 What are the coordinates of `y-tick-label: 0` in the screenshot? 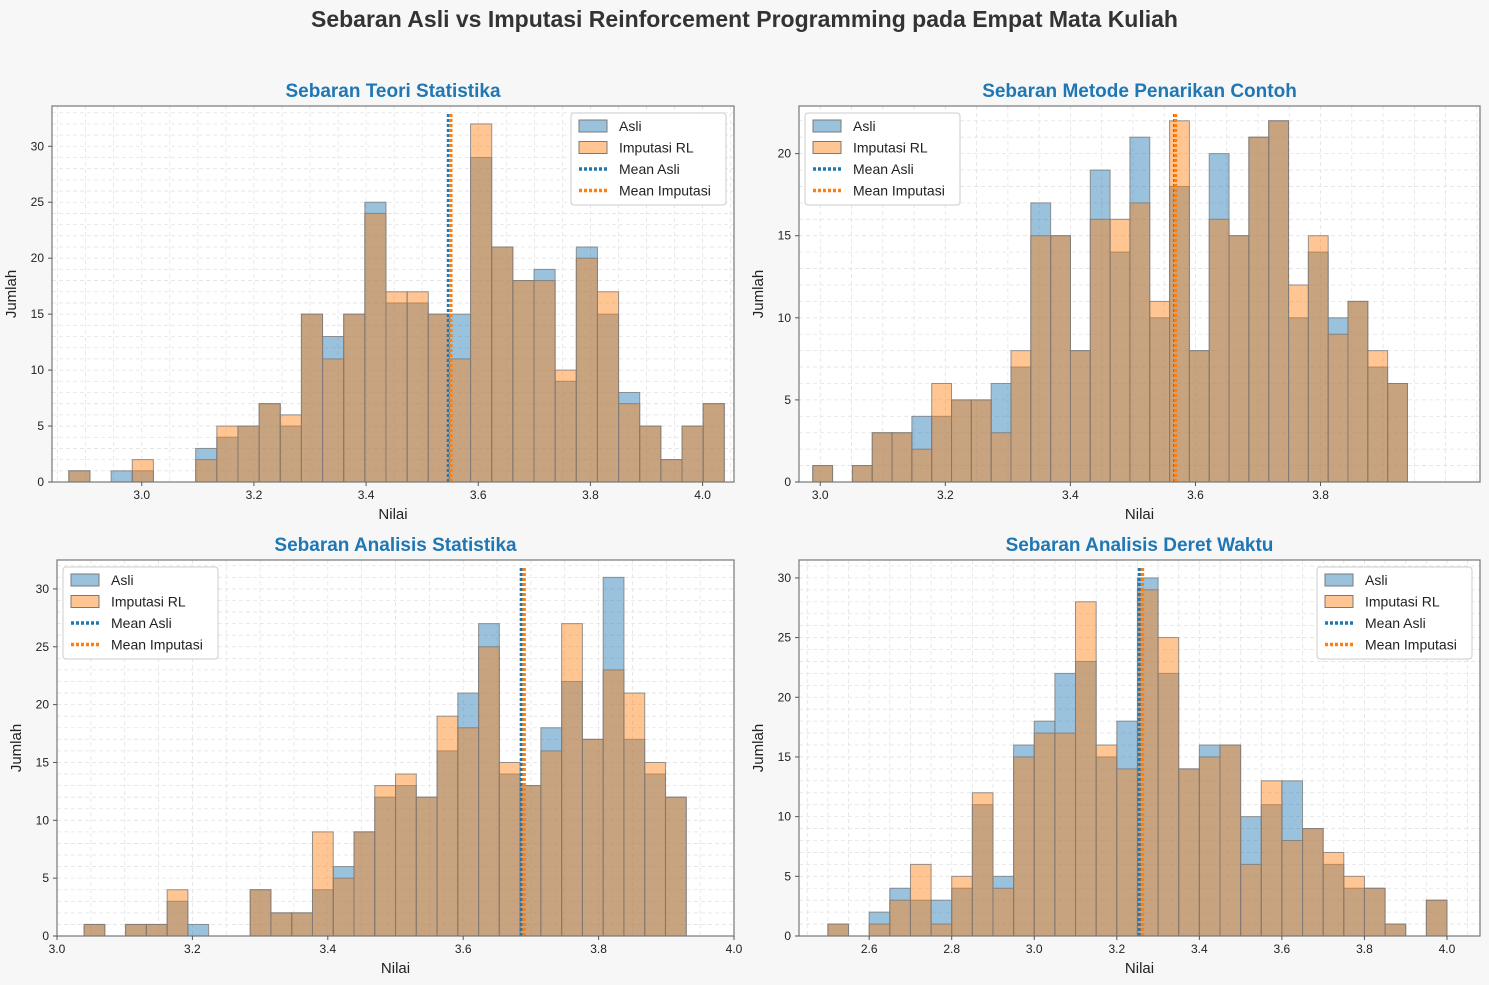 It's located at (45, 936).